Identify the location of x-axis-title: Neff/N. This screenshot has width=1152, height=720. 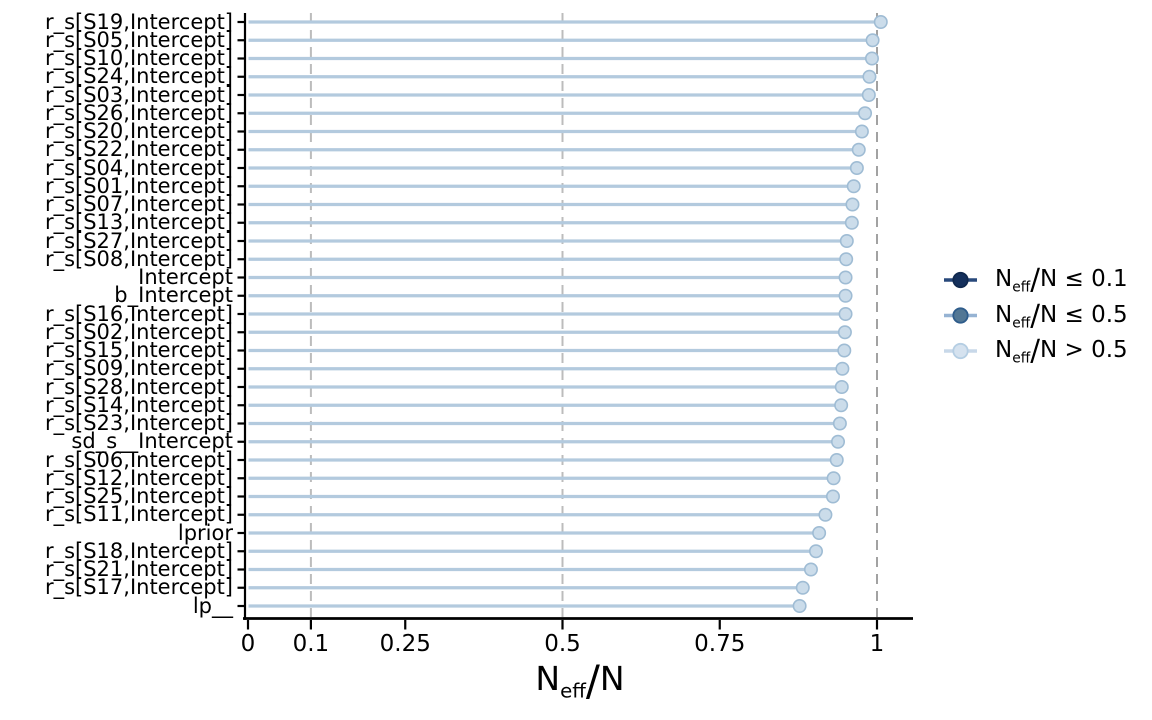
(580, 680).